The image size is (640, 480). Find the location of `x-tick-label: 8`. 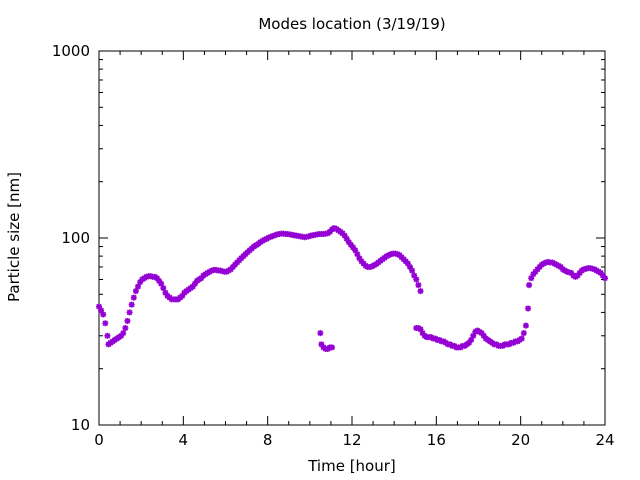

x-tick-label: 8 is located at coordinates (268, 440).